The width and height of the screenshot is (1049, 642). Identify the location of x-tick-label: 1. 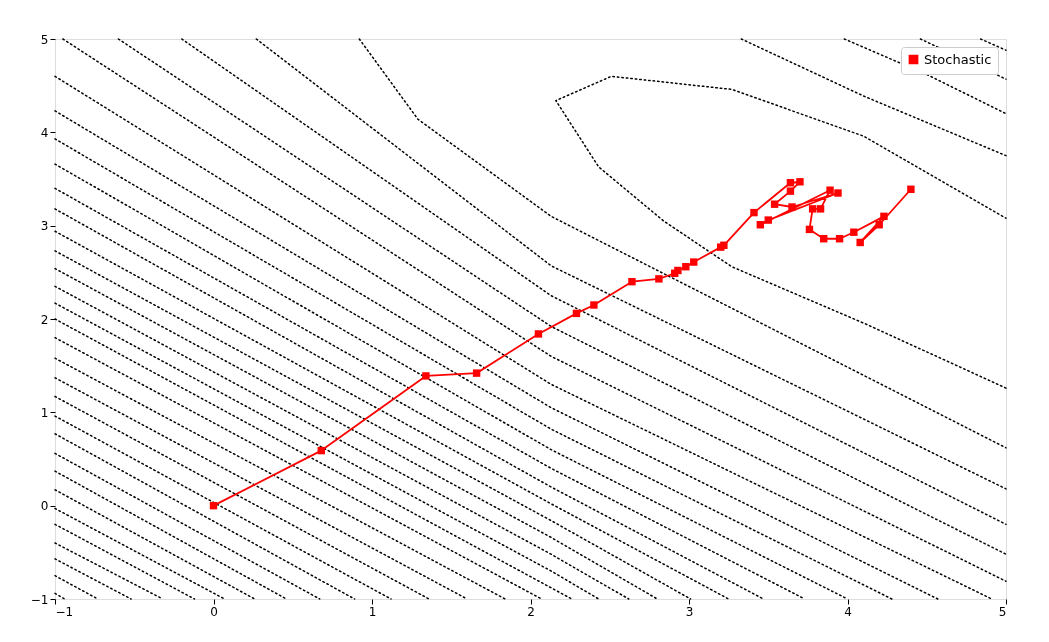
(372, 611).